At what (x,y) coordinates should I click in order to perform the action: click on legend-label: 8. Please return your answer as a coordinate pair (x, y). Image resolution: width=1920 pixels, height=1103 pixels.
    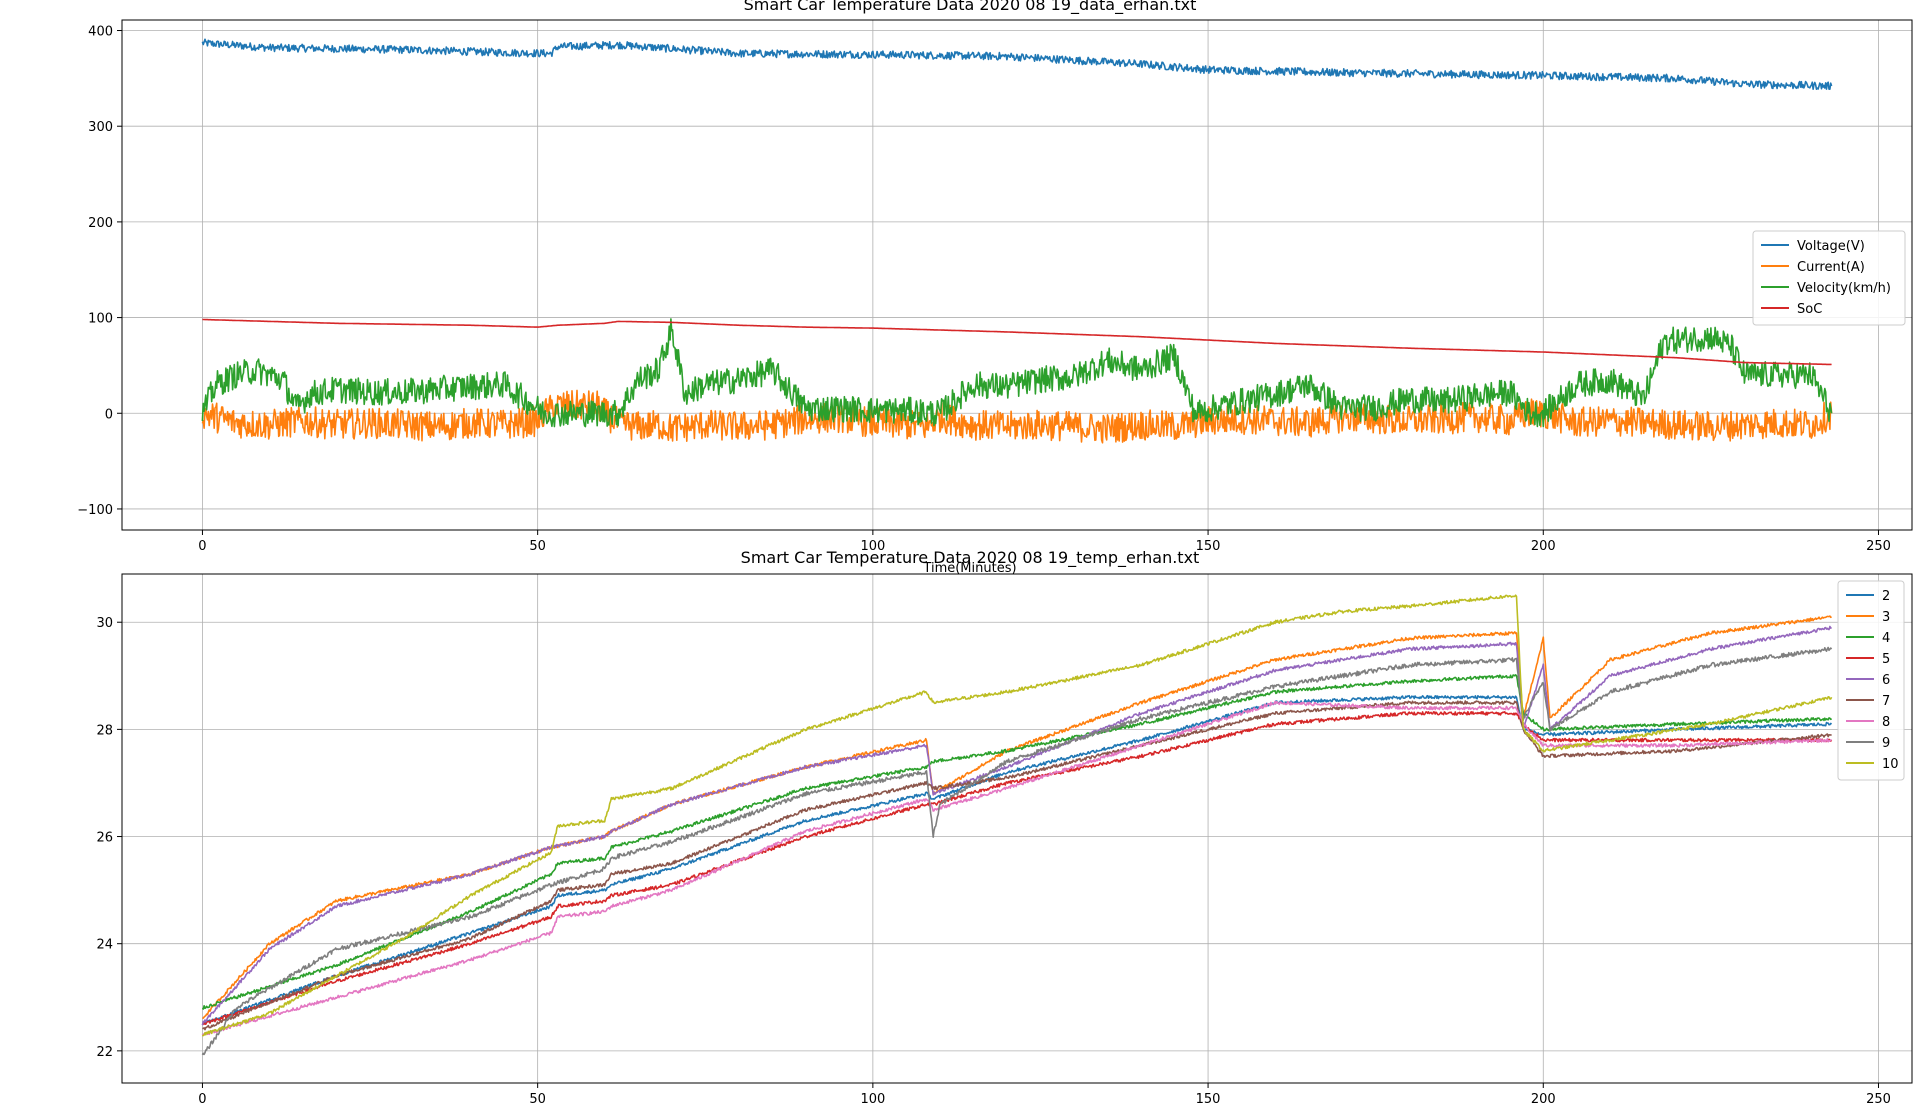
    Looking at the image, I should click on (1886, 722).